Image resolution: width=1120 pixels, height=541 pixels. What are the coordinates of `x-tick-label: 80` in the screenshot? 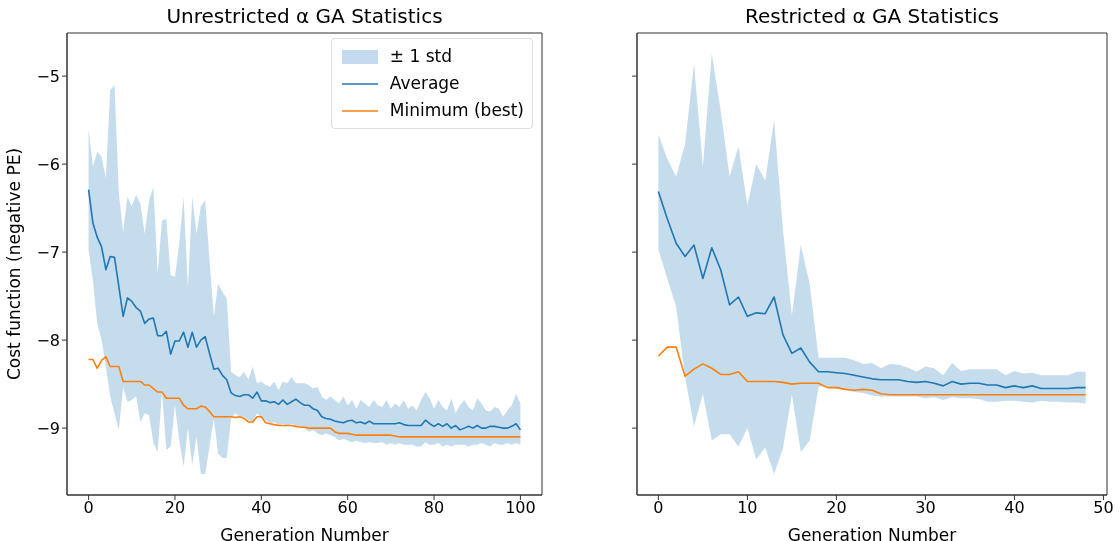 It's located at (434, 508).